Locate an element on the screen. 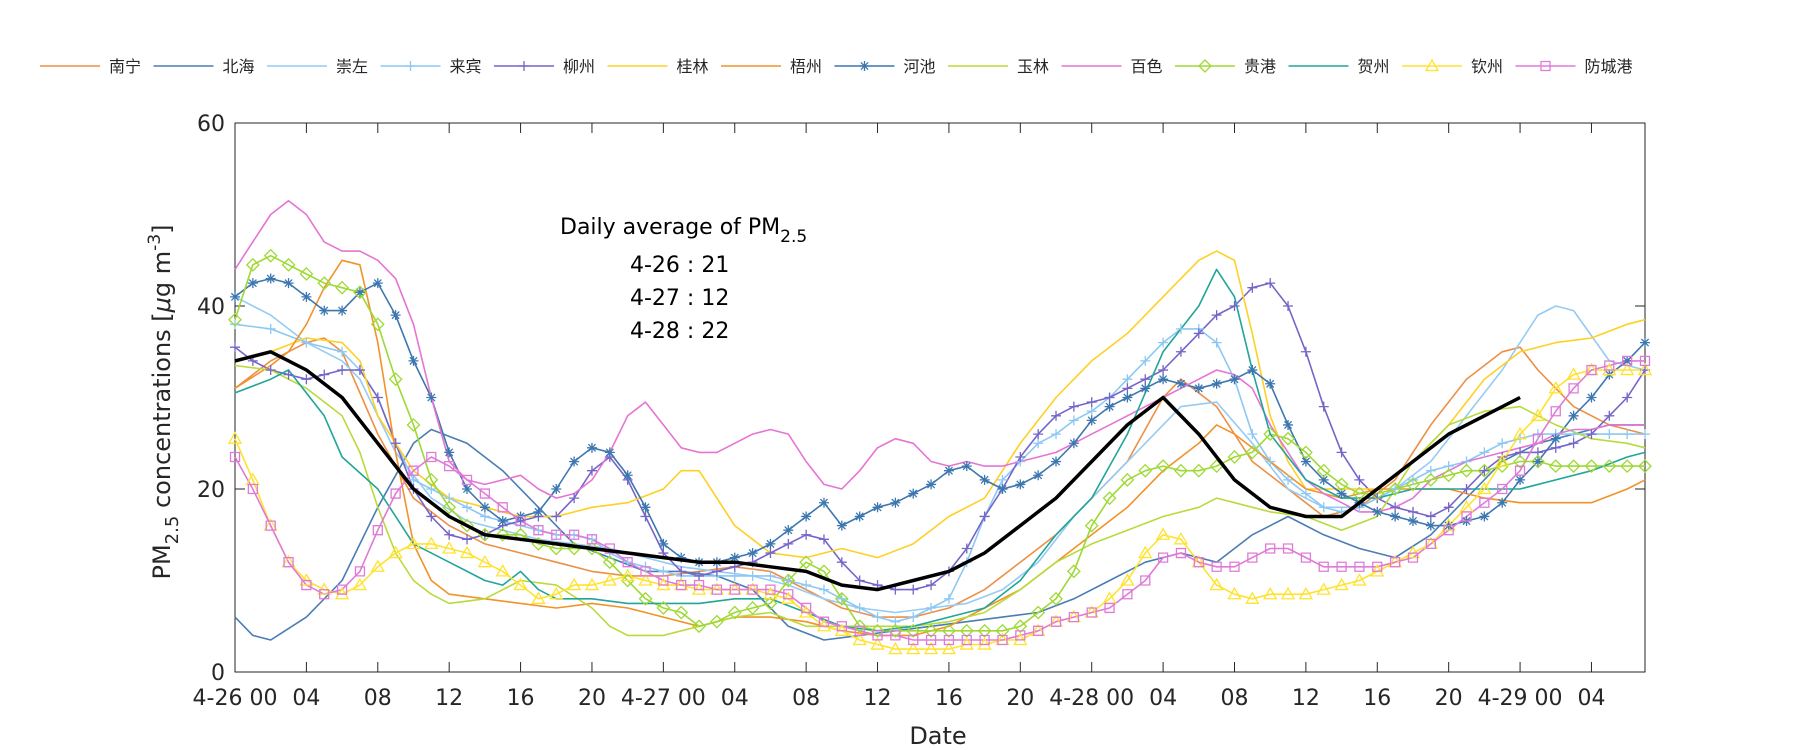 Image resolution: width=1800 pixels, height=750 pixels. legend-label-s67655bbe: 来宾 is located at coordinates (466, 66).